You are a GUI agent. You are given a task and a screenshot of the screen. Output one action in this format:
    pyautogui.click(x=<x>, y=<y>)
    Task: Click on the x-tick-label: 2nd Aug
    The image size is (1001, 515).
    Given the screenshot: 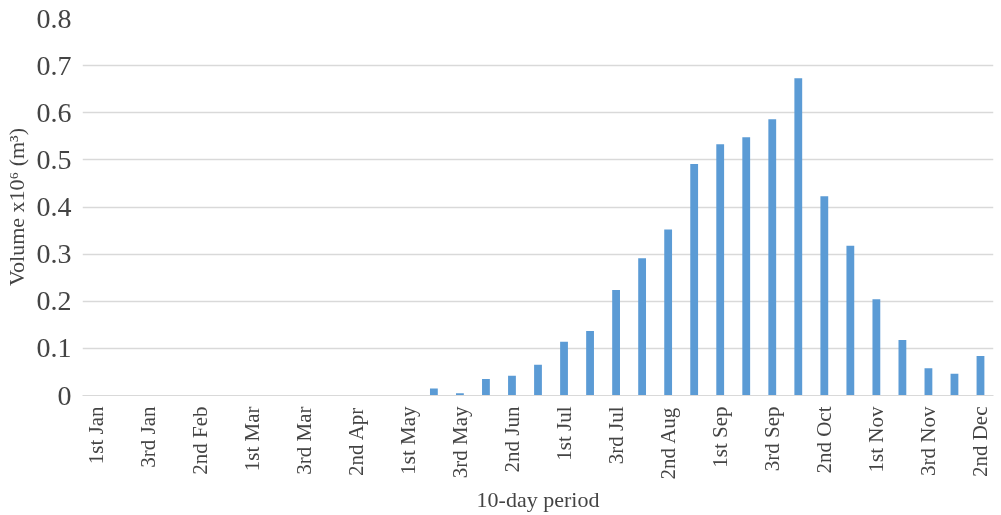 What is the action you would take?
    pyautogui.click(x=668, y=443)
    